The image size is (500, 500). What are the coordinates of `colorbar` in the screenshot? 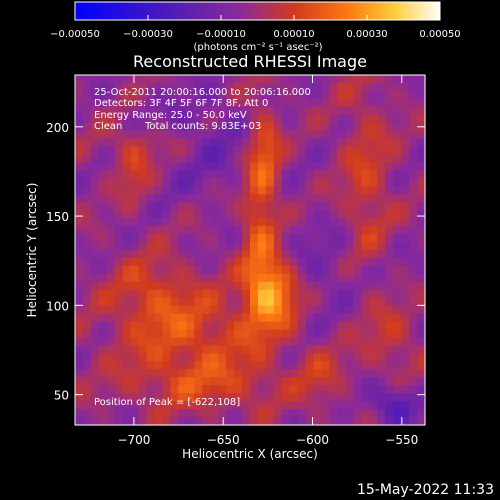 It's located at (257, 11).